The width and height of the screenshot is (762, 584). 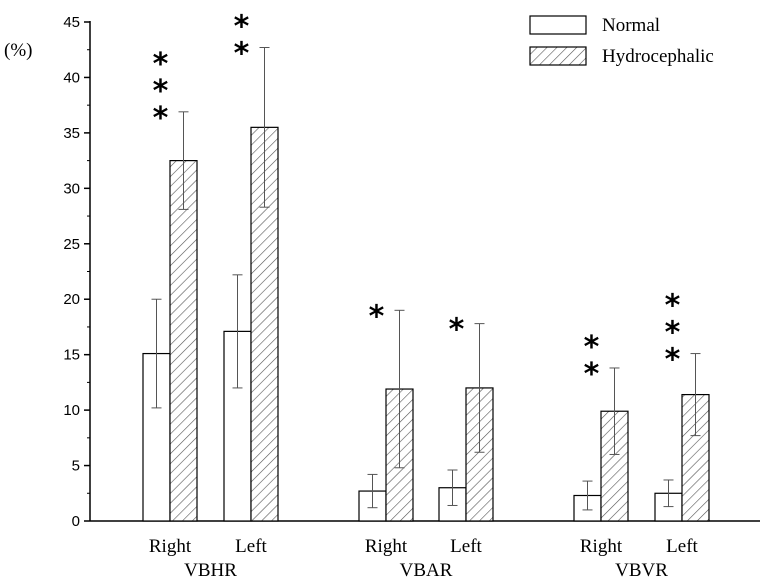 What do you see at coordinates (558, 56) in the screenshot?
I see `legend-swatch-hydrocephalic` at bounding box center [558, 56].